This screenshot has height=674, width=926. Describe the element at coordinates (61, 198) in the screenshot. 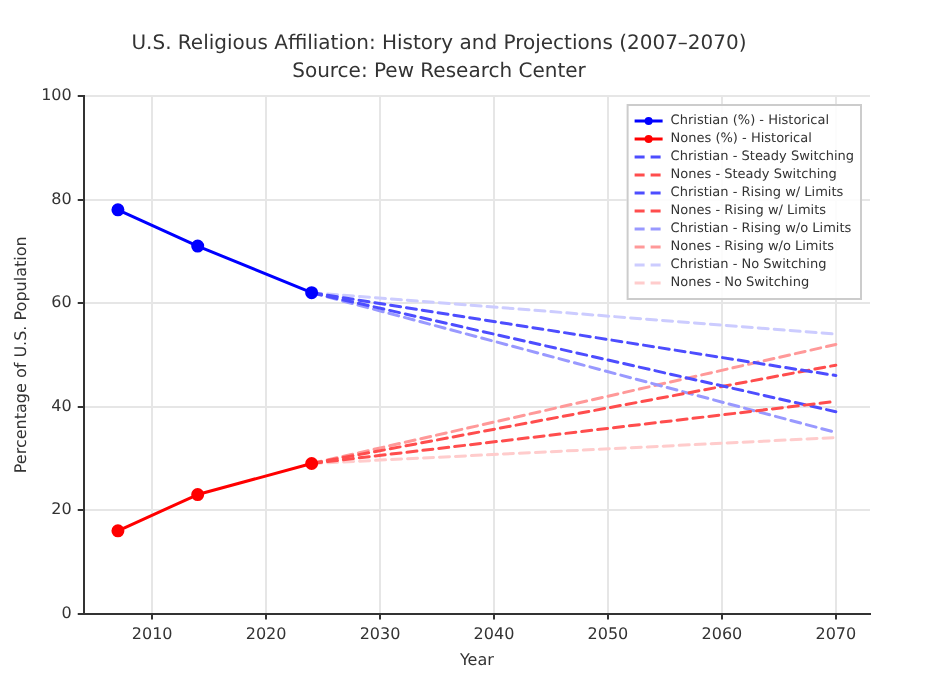

I see `y-tick-label: 80` at that location.